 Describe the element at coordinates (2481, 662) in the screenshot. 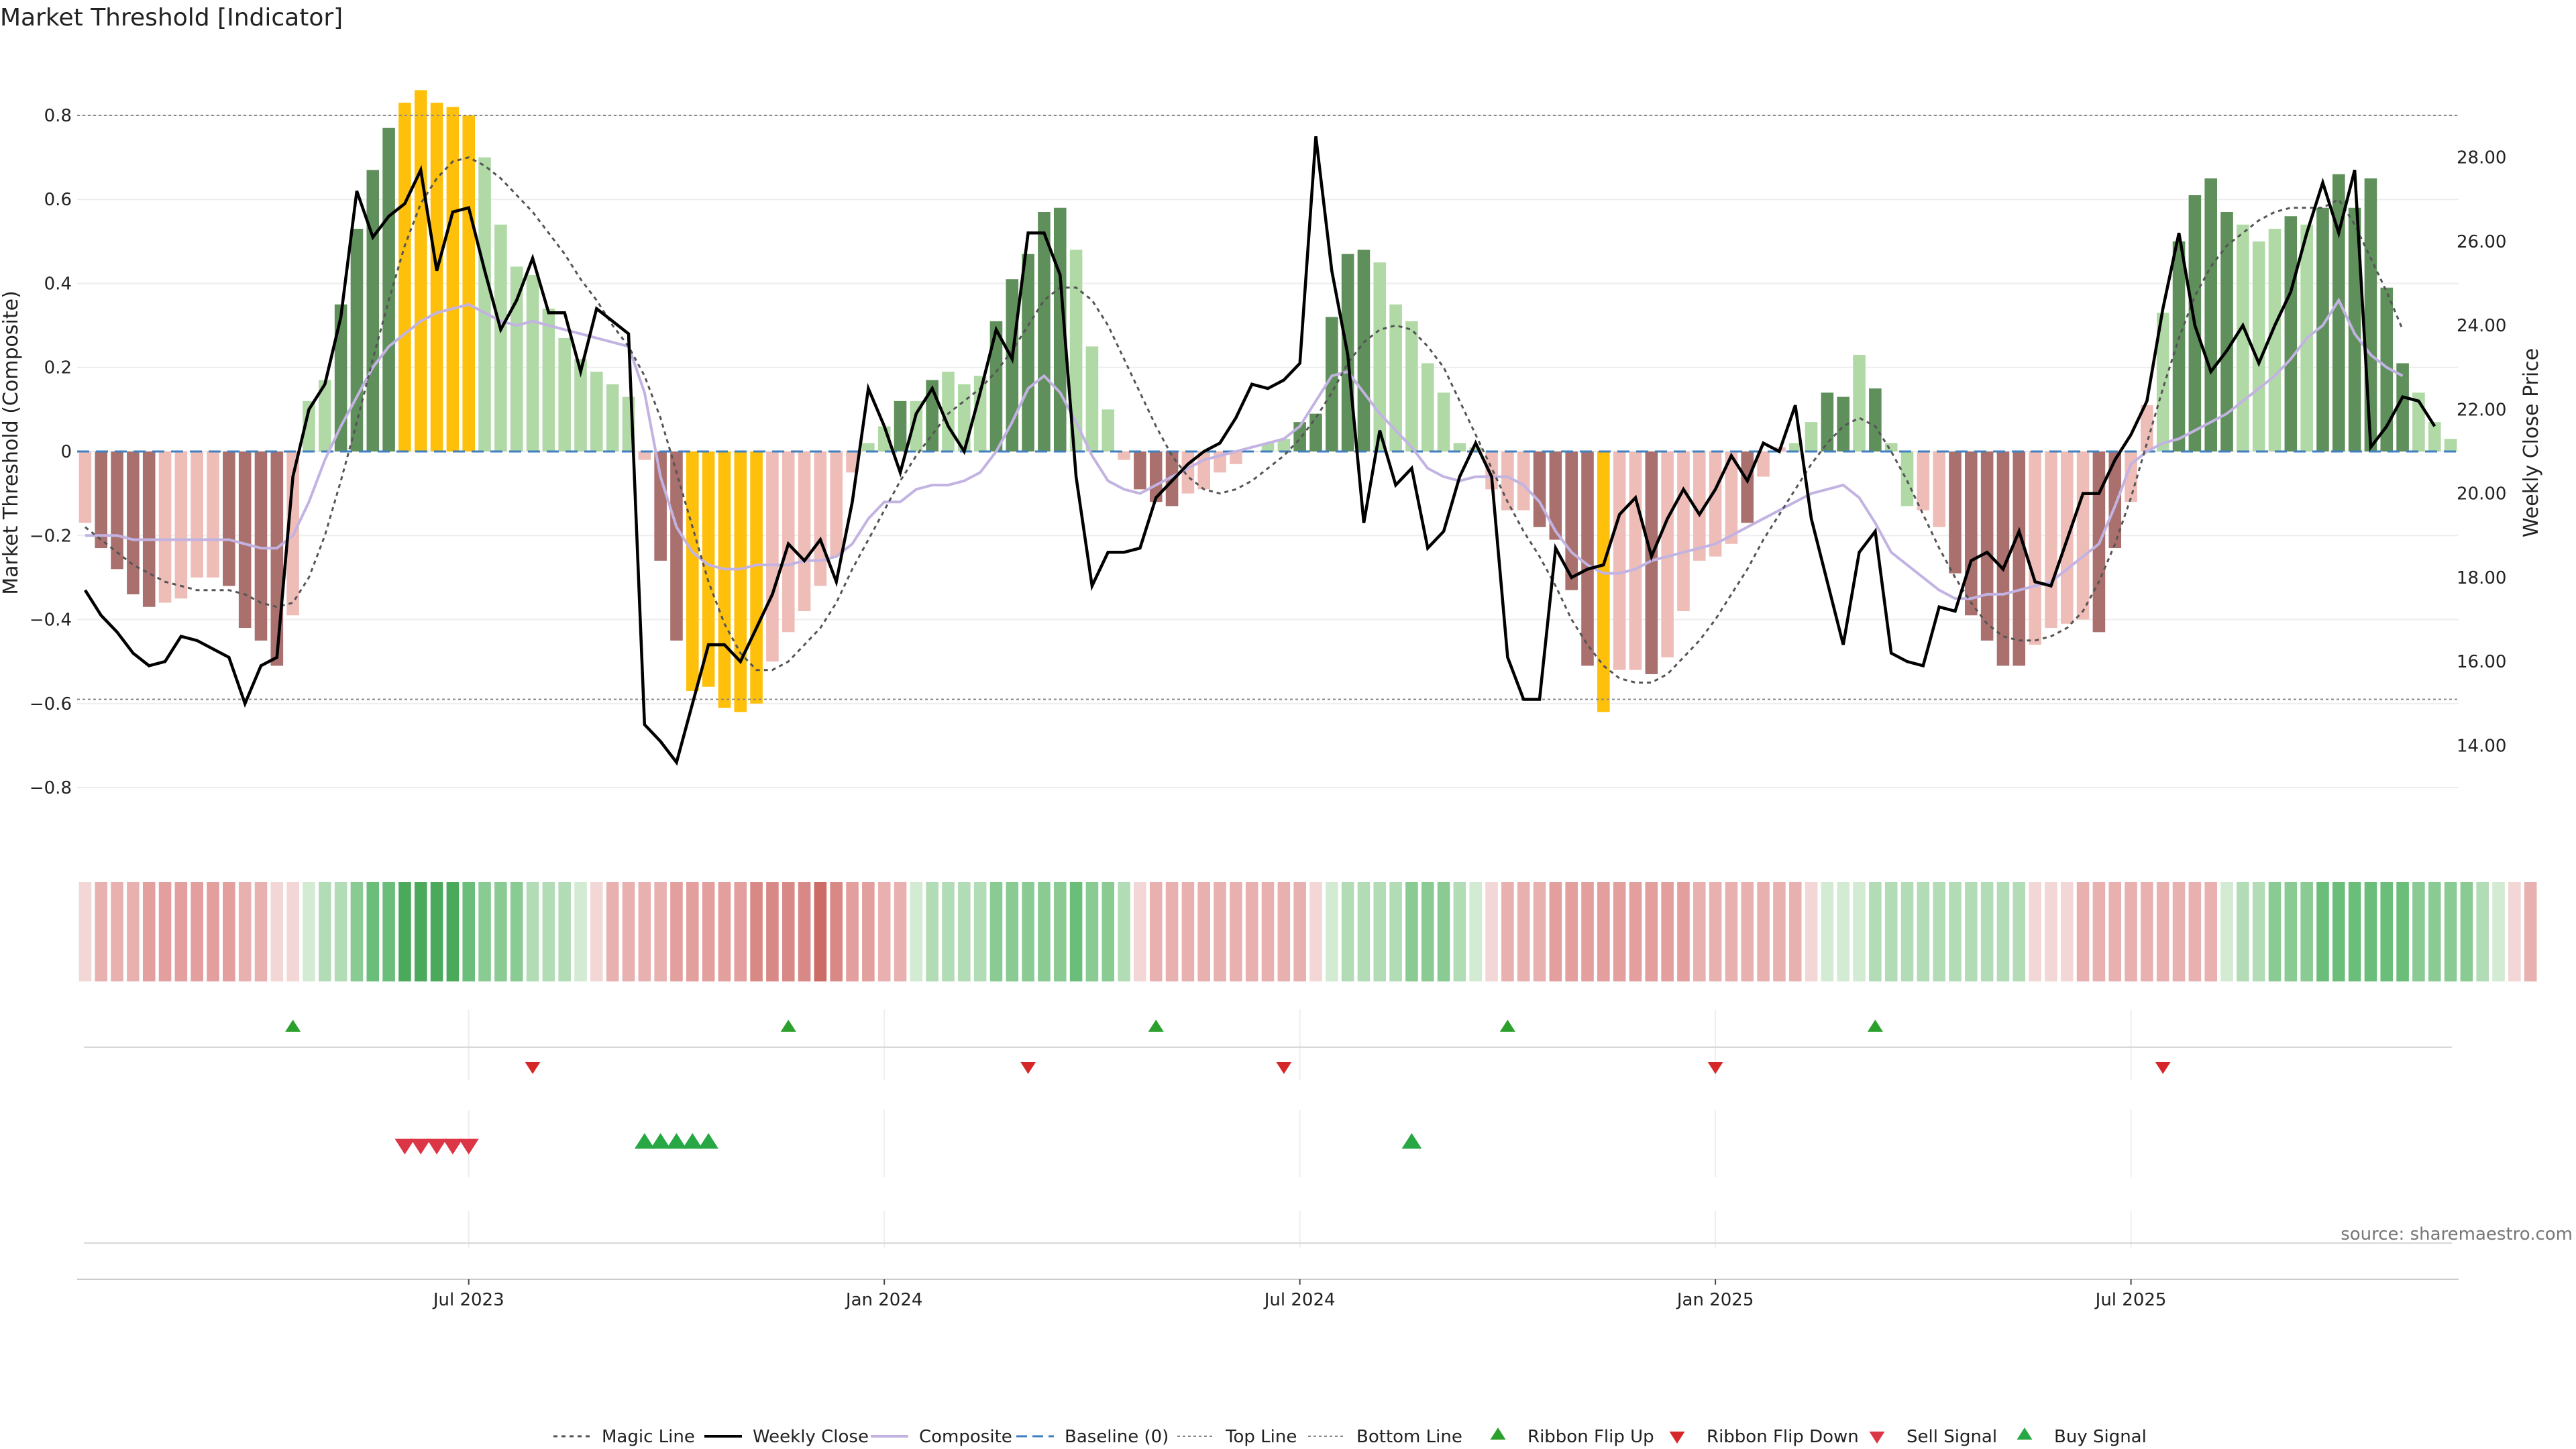

I see `y-tick-label-right: 16.00` at that location.